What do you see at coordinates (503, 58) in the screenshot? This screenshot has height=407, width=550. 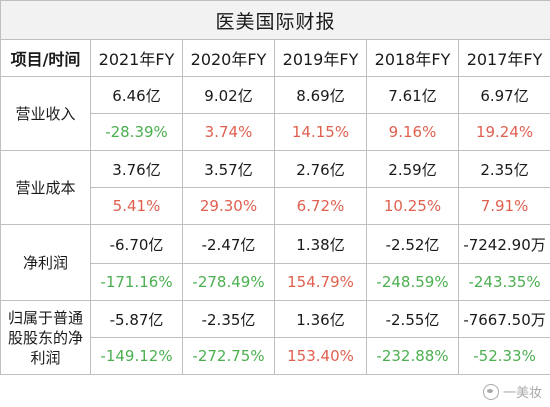 I see `header-year: 2017年FY` at bounding box center [503, 58].